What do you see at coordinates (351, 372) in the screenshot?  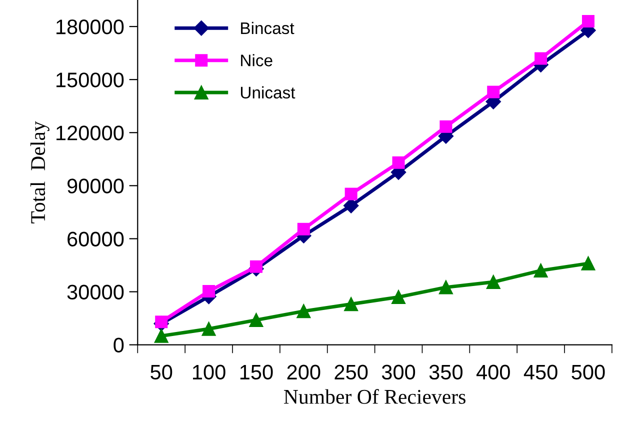 I see `x-tick-label: 250` at bounding box center [351, 372].